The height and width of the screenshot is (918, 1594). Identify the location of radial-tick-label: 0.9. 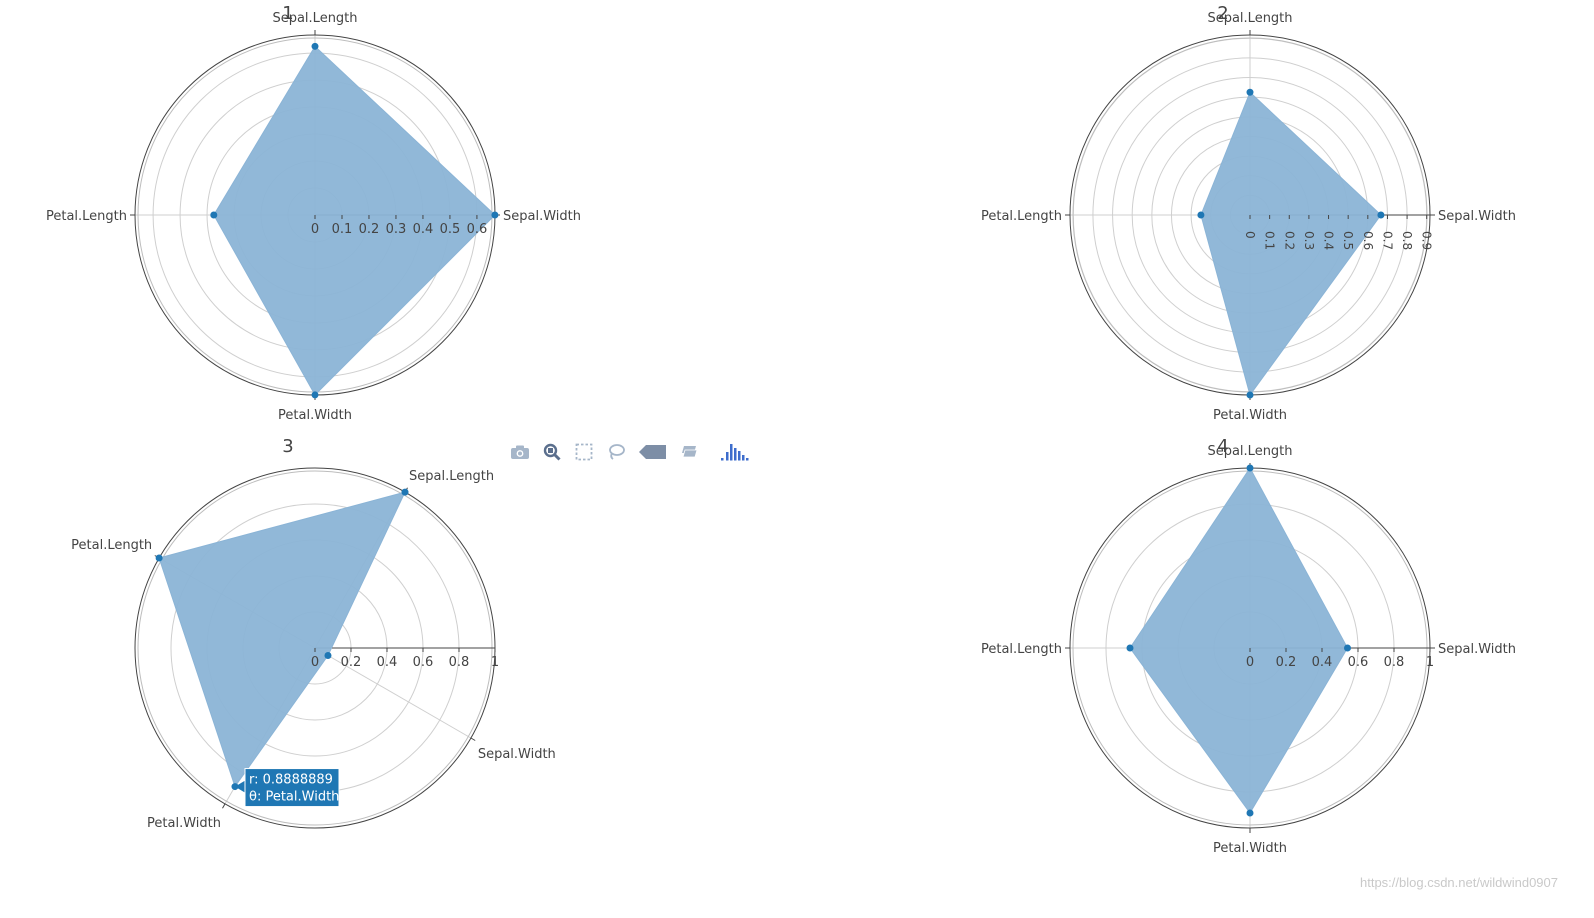
(1427, 240).